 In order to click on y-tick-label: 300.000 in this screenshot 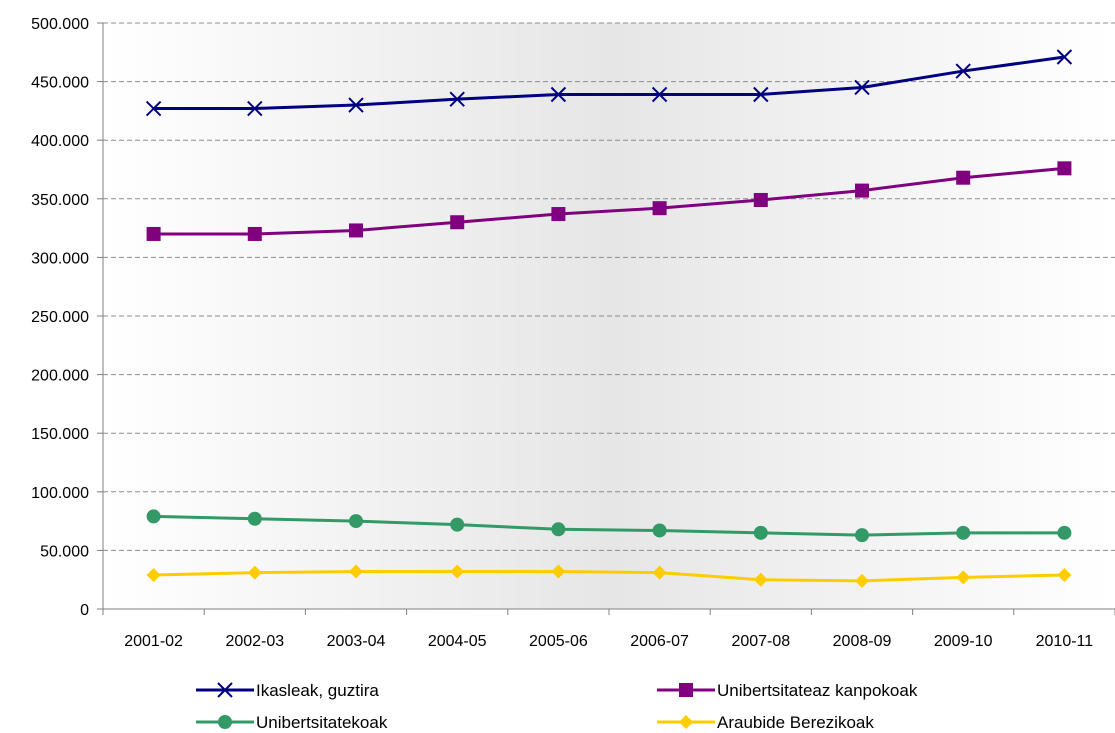, I will do `click(60, 258)`.